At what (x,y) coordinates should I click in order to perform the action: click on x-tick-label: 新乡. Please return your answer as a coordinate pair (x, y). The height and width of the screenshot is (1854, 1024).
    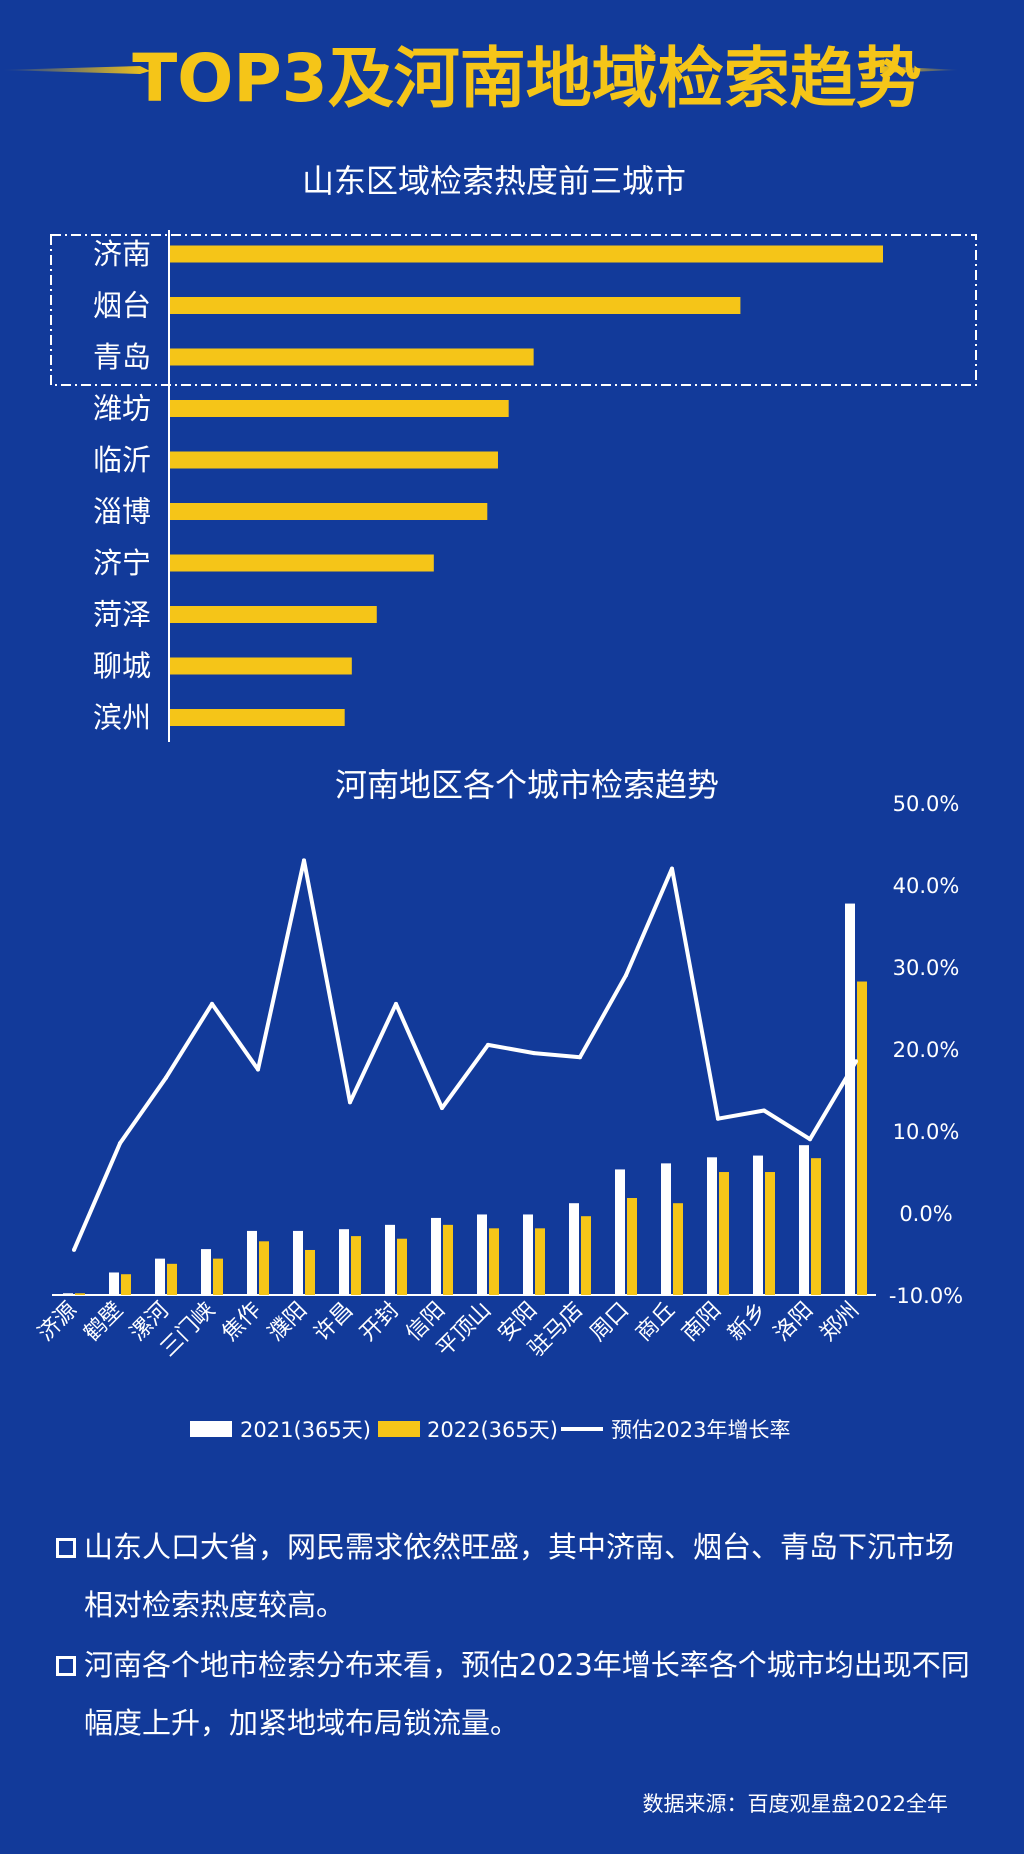
    Looking at the image, I should click on (747, 1322).